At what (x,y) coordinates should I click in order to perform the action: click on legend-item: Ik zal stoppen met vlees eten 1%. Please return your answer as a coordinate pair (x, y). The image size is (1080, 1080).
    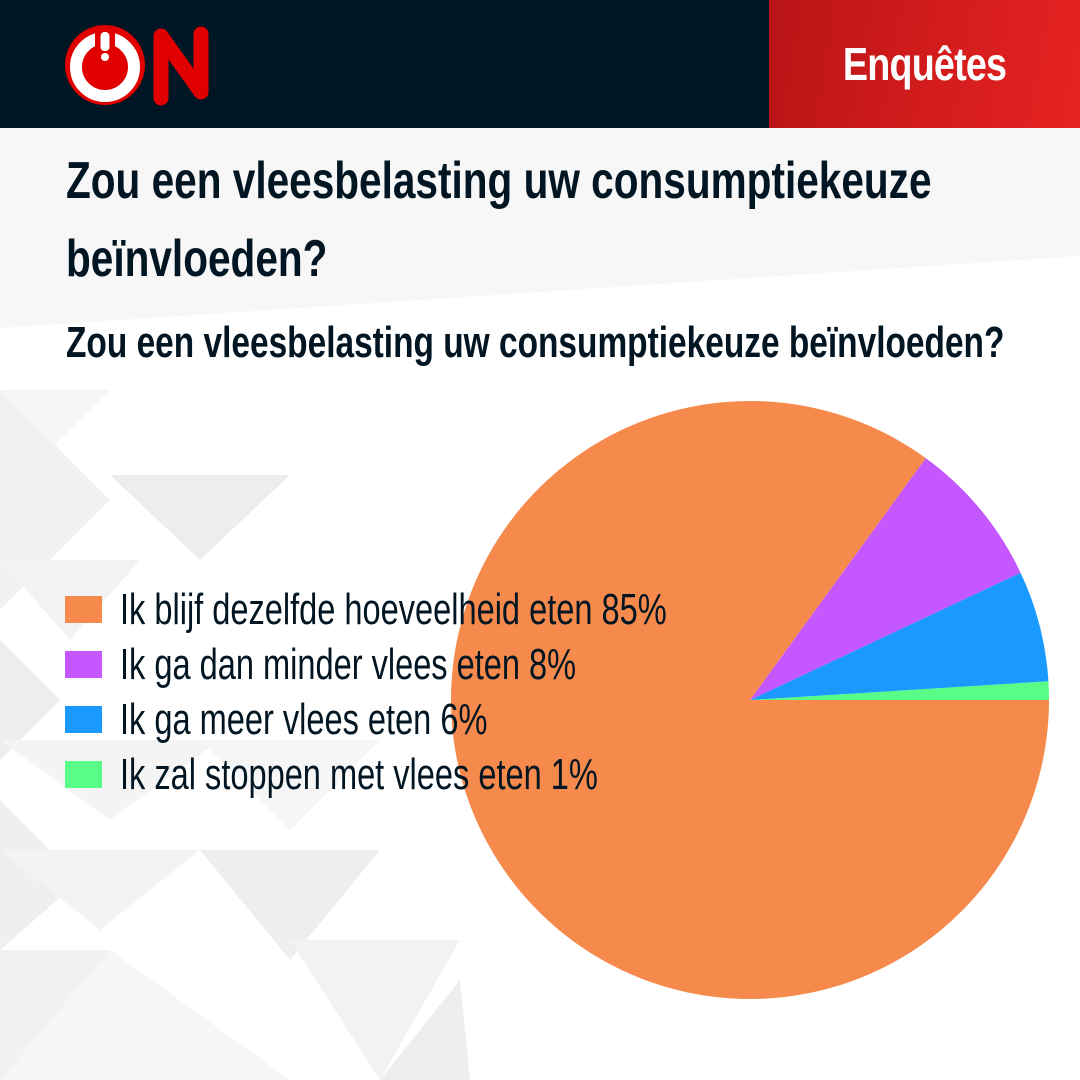
    Looking at the image, I should click on (462, 774).